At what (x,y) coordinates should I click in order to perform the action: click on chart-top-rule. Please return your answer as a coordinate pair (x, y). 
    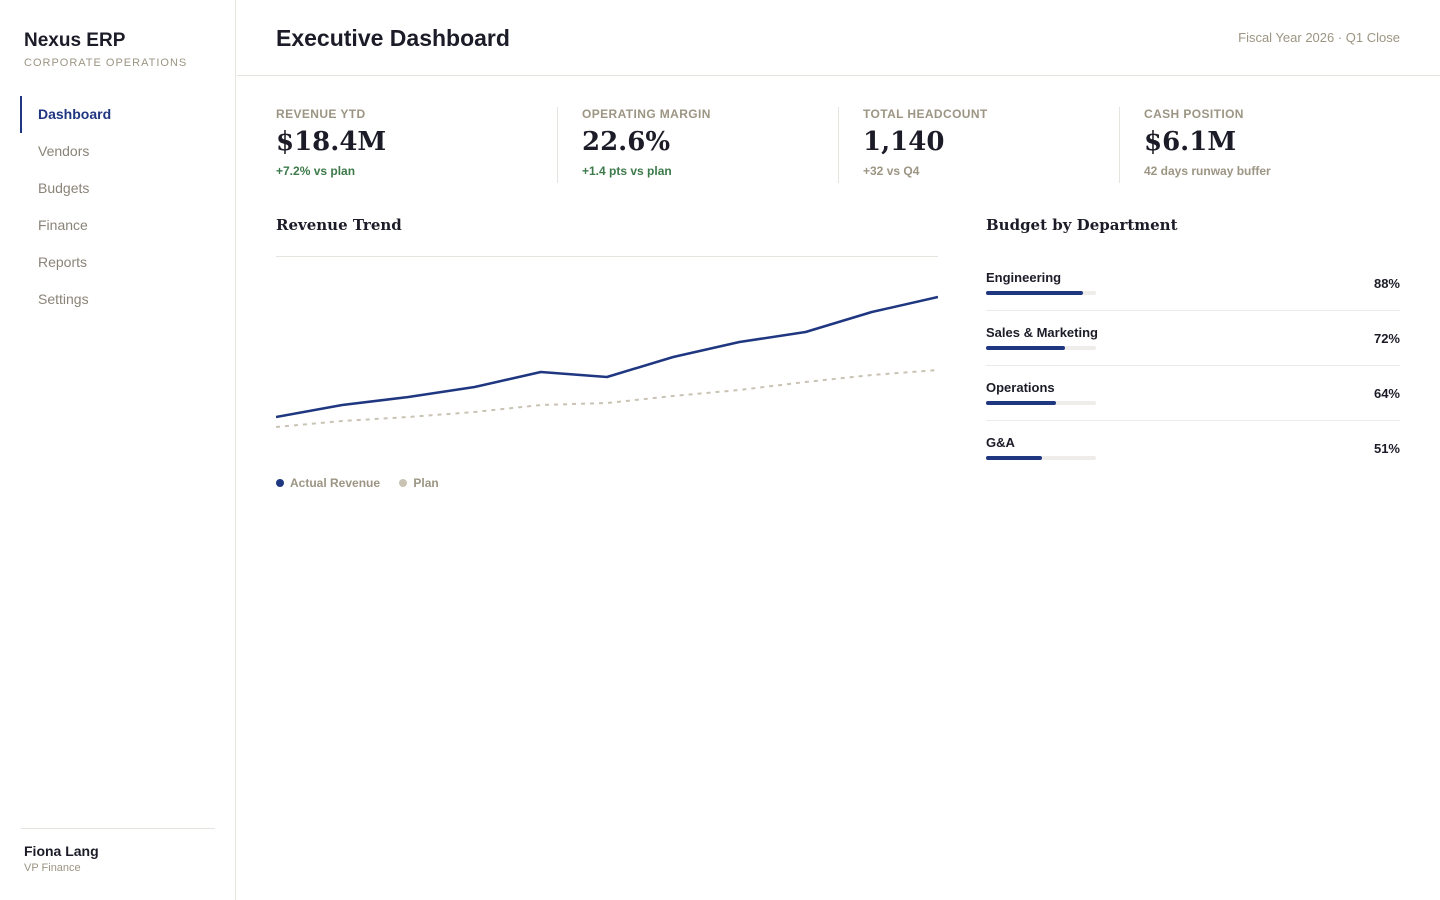
    Looking at the image, I should click on (607, 256).